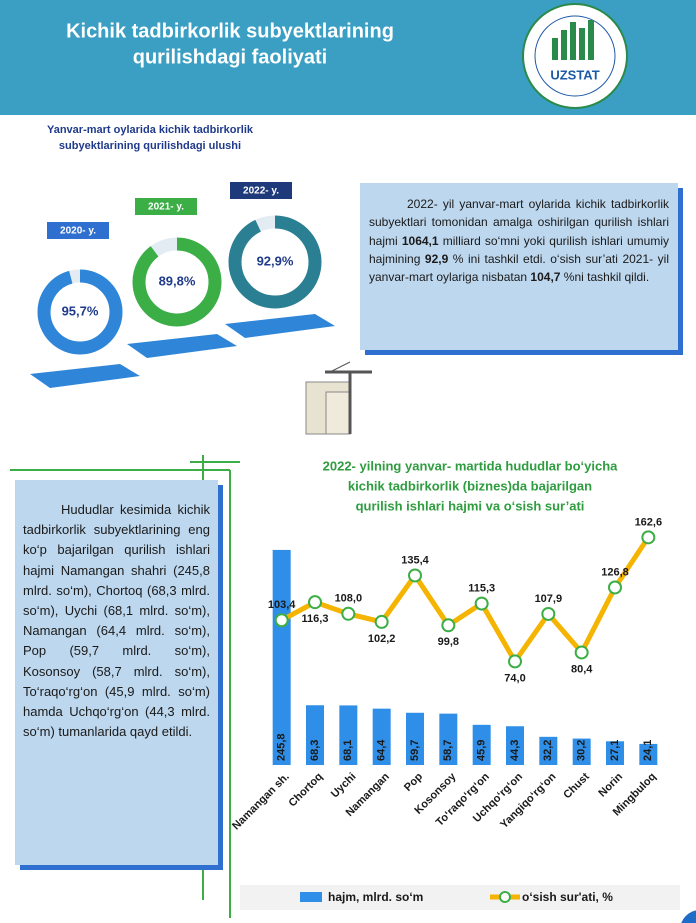 Image resolution: width=696 pixels, height=923 pixels. Describe the element at coordinates (305, 790) in the screenshot. I see `x-tick-label: Chortoq` at that location.